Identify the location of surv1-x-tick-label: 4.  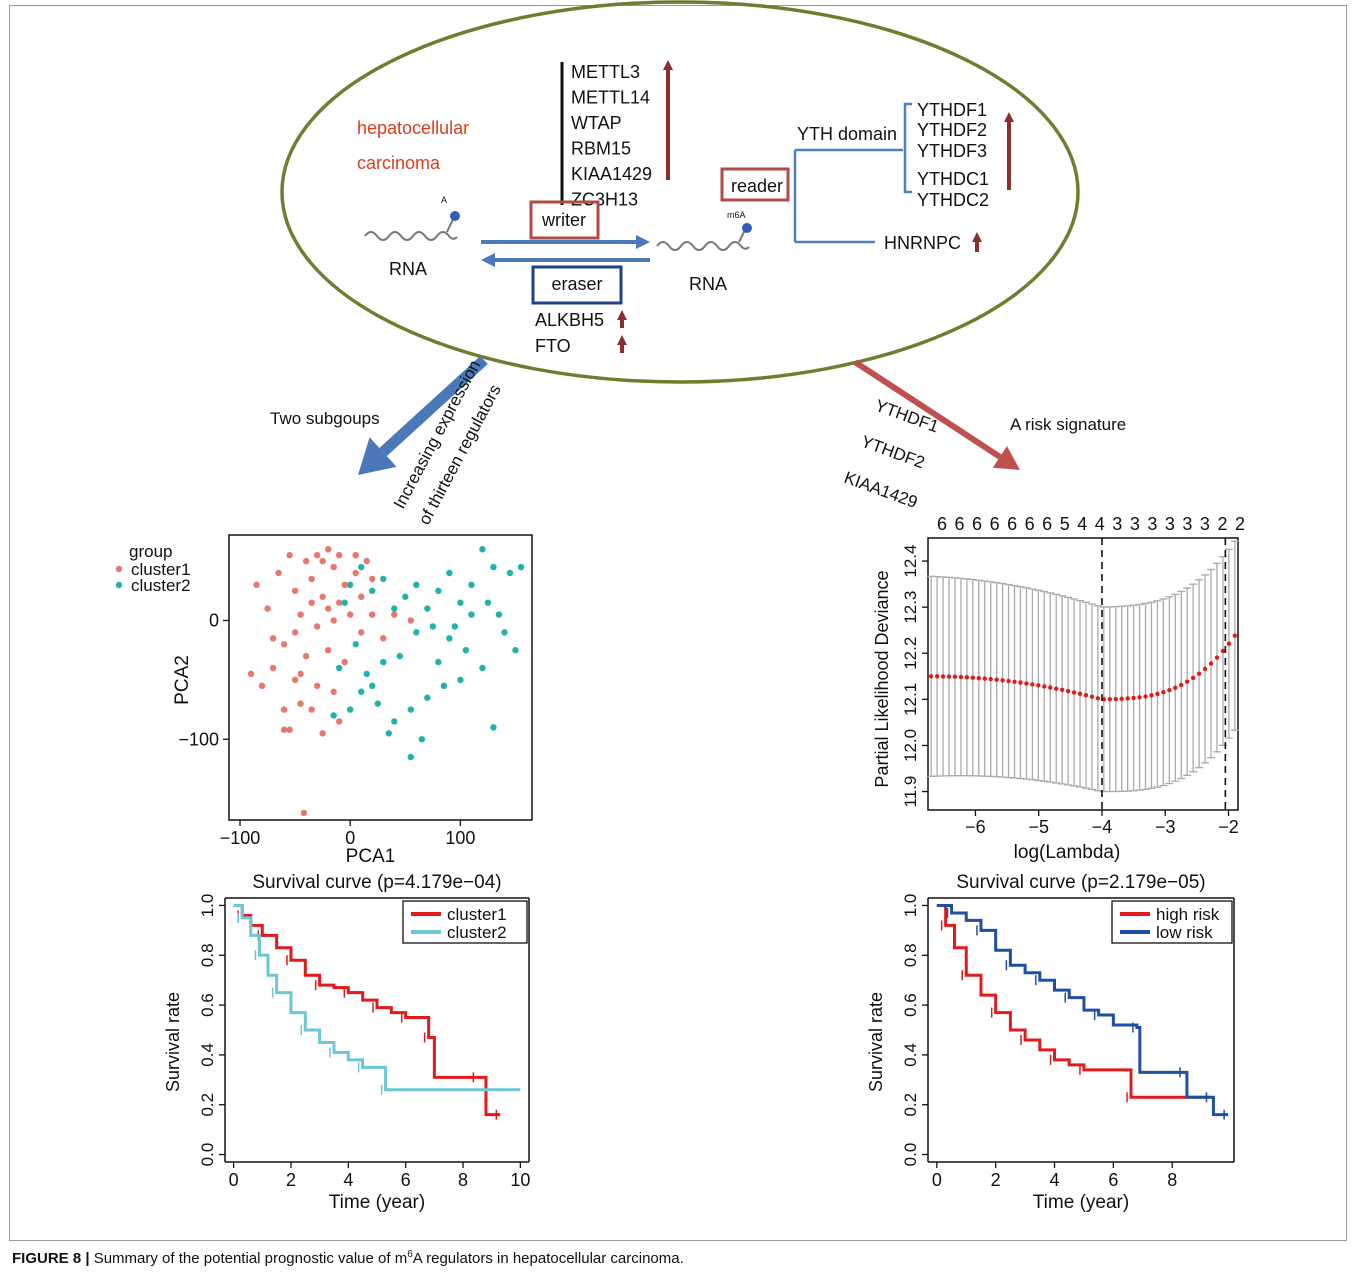
(348, 1180).